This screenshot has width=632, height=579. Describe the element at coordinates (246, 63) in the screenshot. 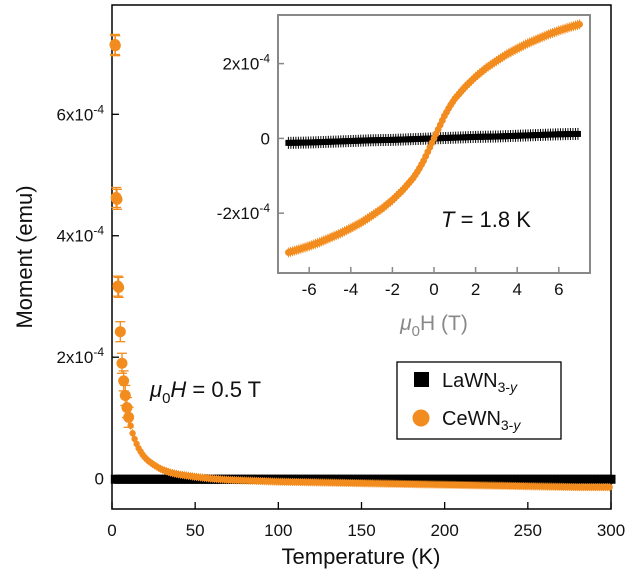

I see `inset-y-tick-label: 2x10⁻⁴` at that location.